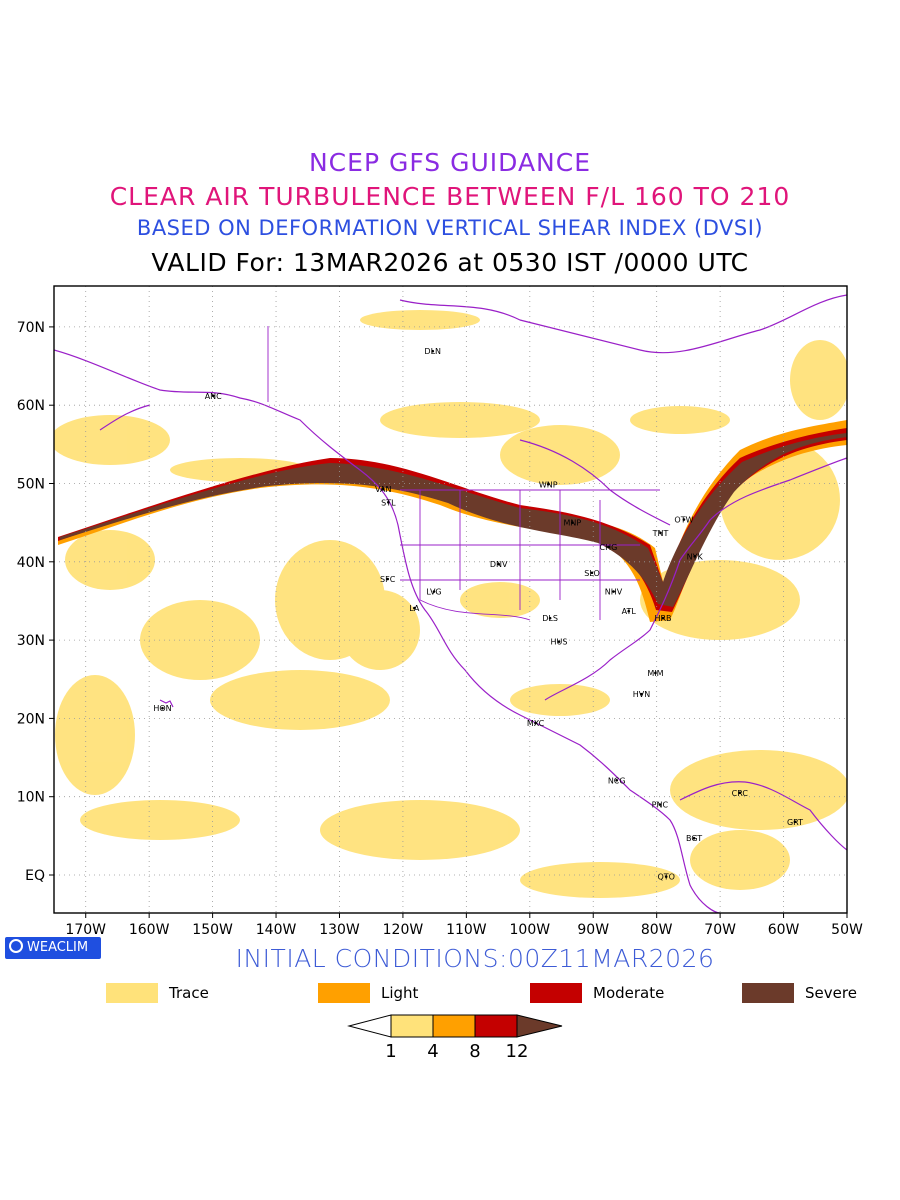 This screenshot has width=900, height=1200. What do you see at coordinates (369, 1026) in the screenshot?
I see `colorbar-lower-arrow` at bounding box center [369, 1026].